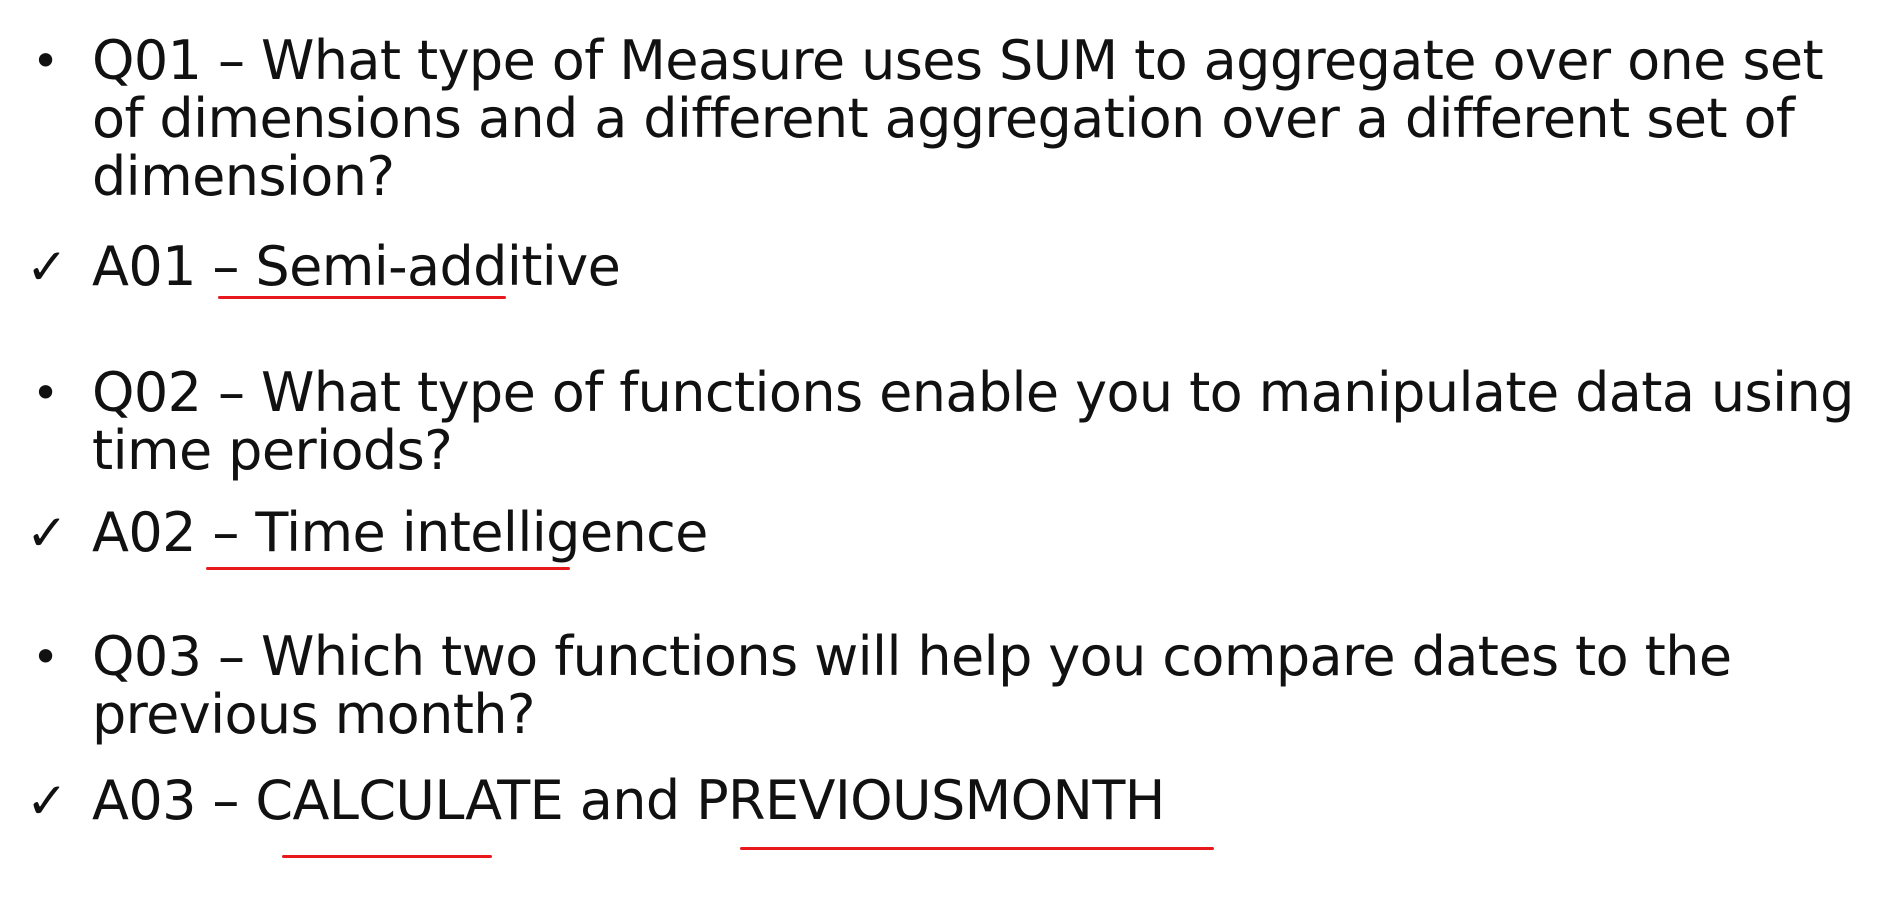  What do you see at coordinates (977, 848) in the screenshot?
I see `annotation-underline-previousmonth` at bounding box center [977, 848].